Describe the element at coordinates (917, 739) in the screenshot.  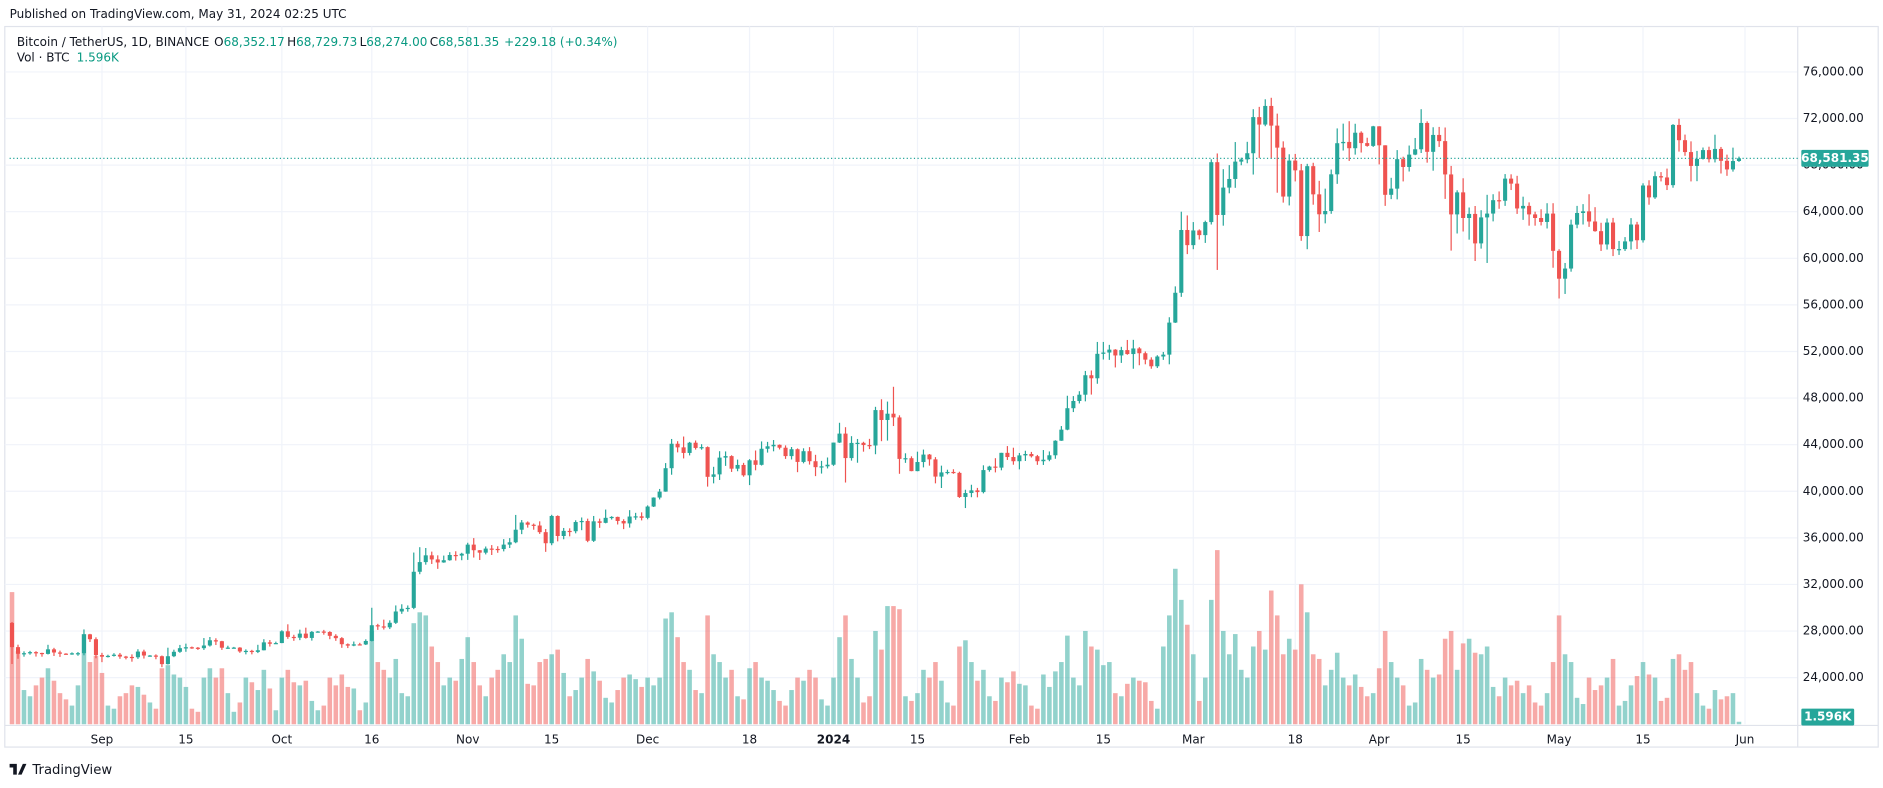
I see `x-tick-label: 15` at that location.